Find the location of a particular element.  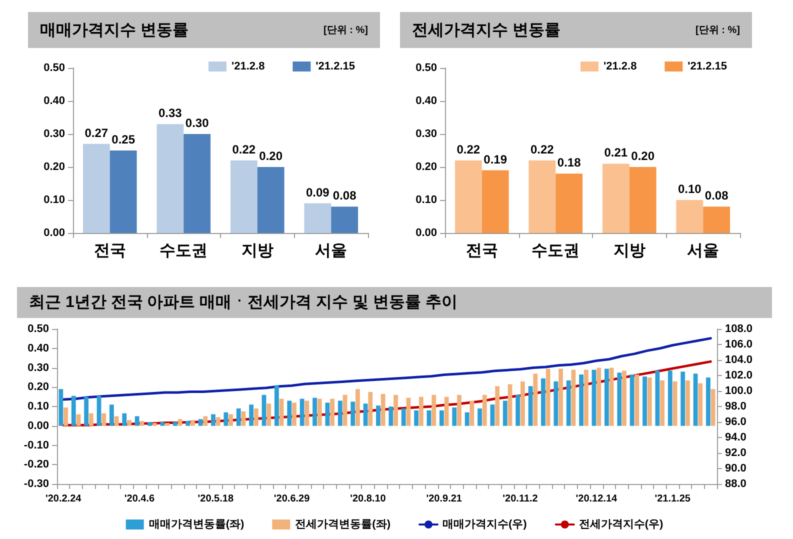

x-tick-label: 전국 is located at coordinates (110, 251).